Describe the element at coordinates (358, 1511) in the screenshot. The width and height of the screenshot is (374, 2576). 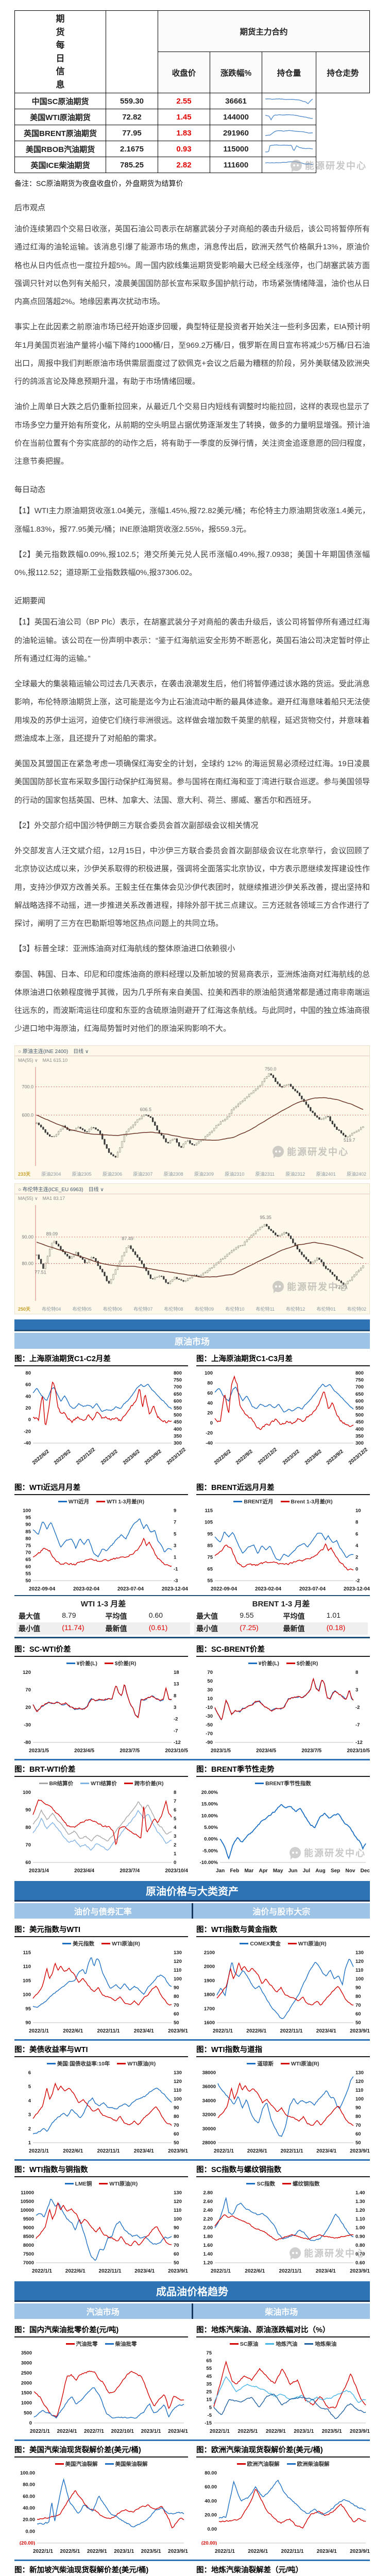
I see `svg-text: 10` at that location.